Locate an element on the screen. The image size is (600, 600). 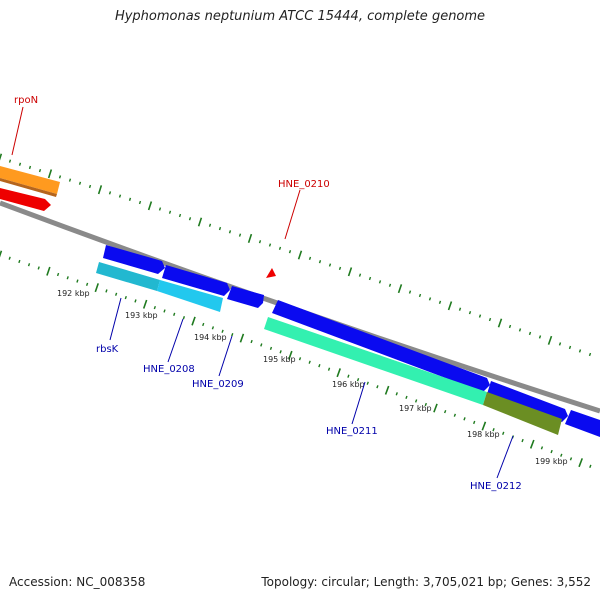
scale-label: 199 kbp is located at coordinates (551, 461).